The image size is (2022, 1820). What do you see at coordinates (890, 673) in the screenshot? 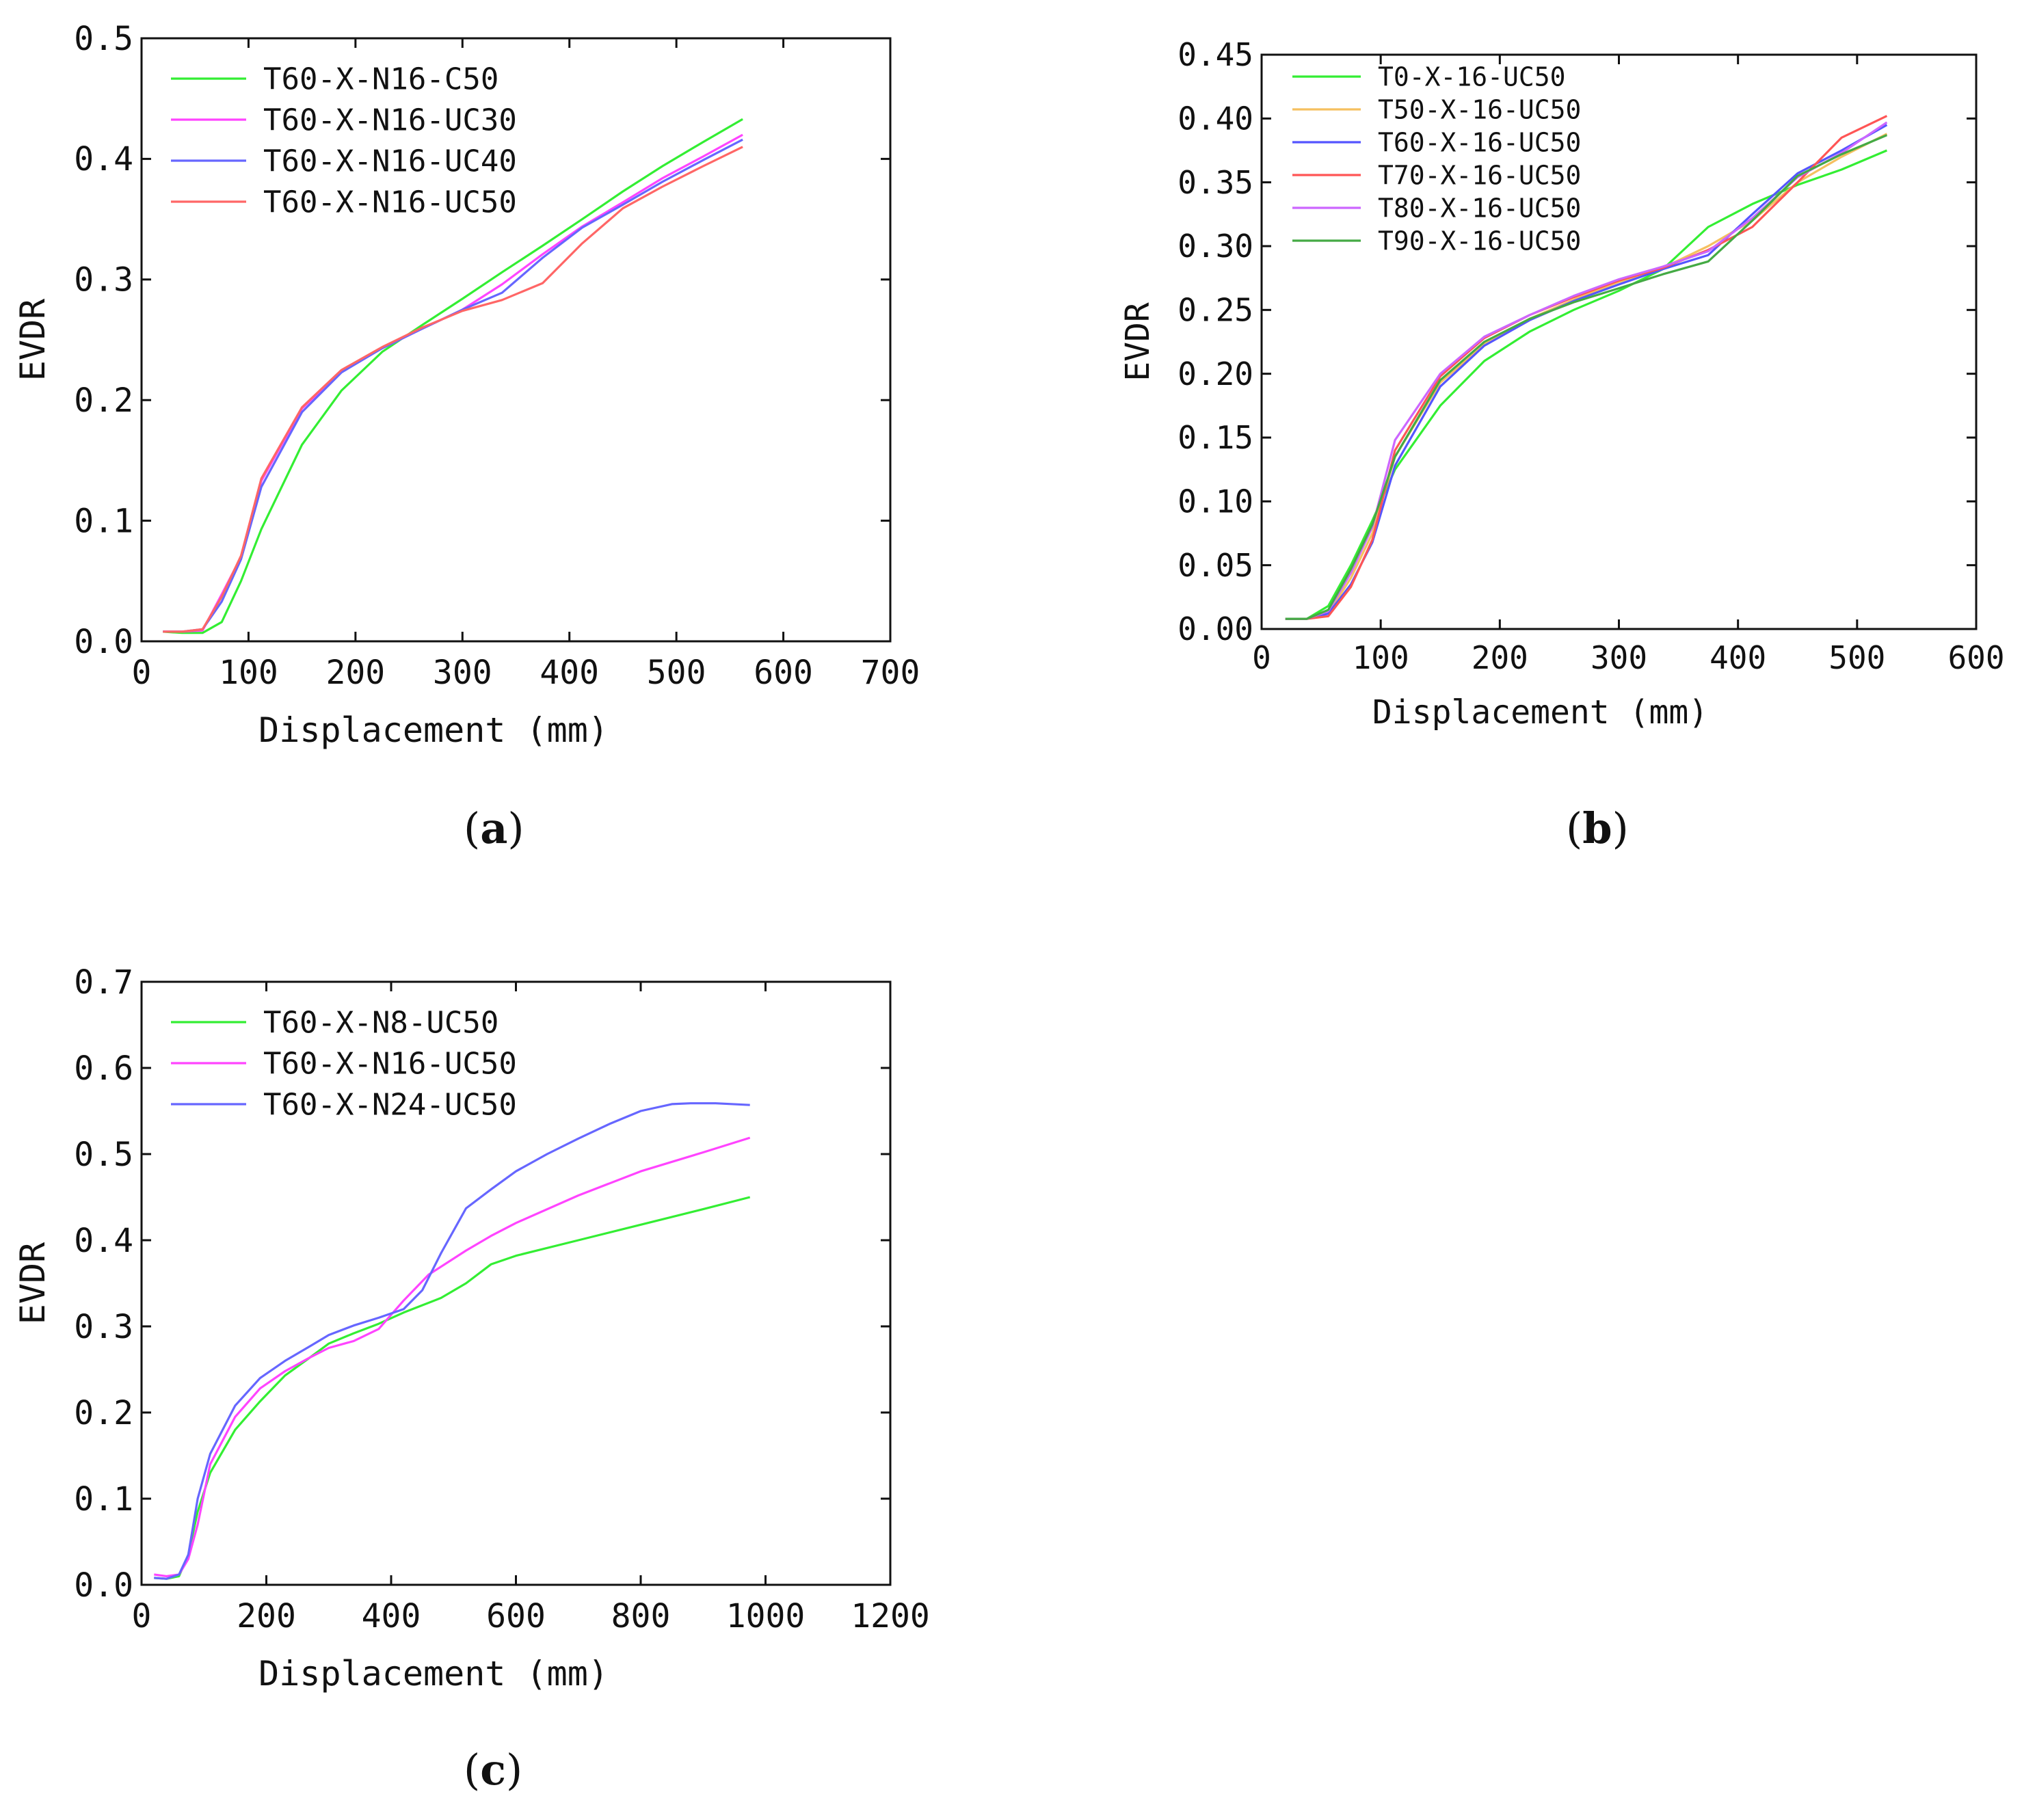
I see `x-tick-label: 700` at bounding box center [890, 673].